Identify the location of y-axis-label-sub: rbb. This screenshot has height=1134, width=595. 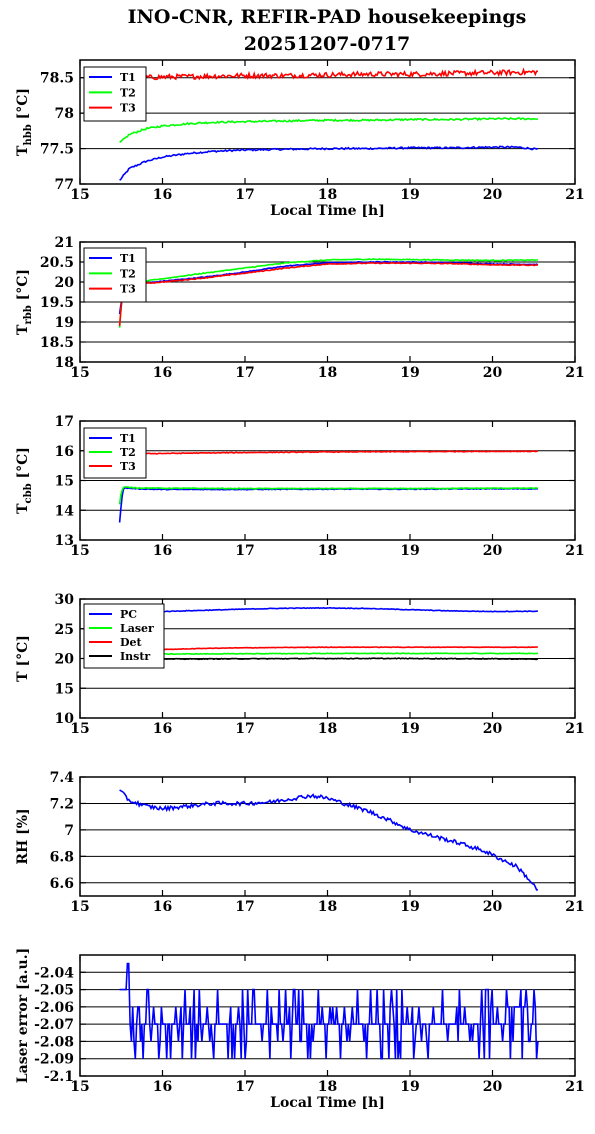
(28, 314).